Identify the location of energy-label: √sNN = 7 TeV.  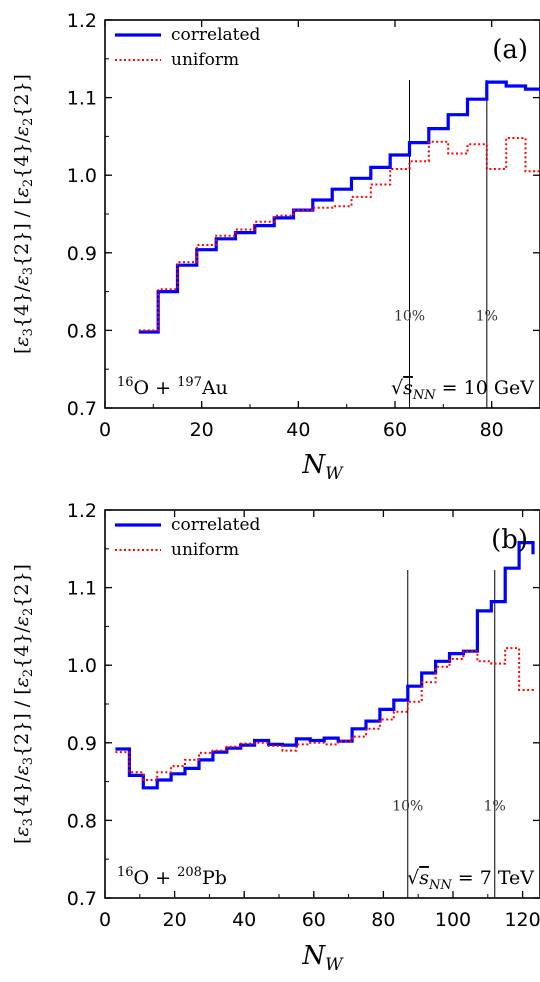
(470, 880).